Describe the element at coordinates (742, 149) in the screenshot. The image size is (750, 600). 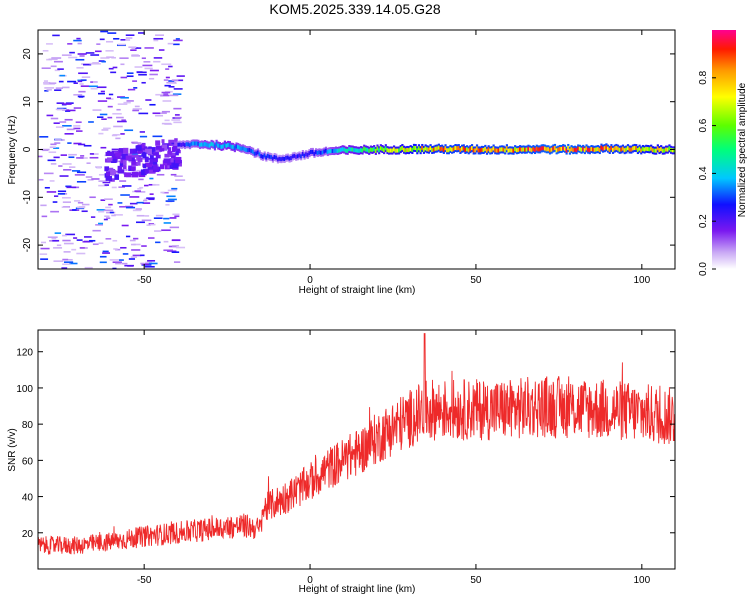
I see `colorbar-label: Normalized spectral amplitude` at that location.